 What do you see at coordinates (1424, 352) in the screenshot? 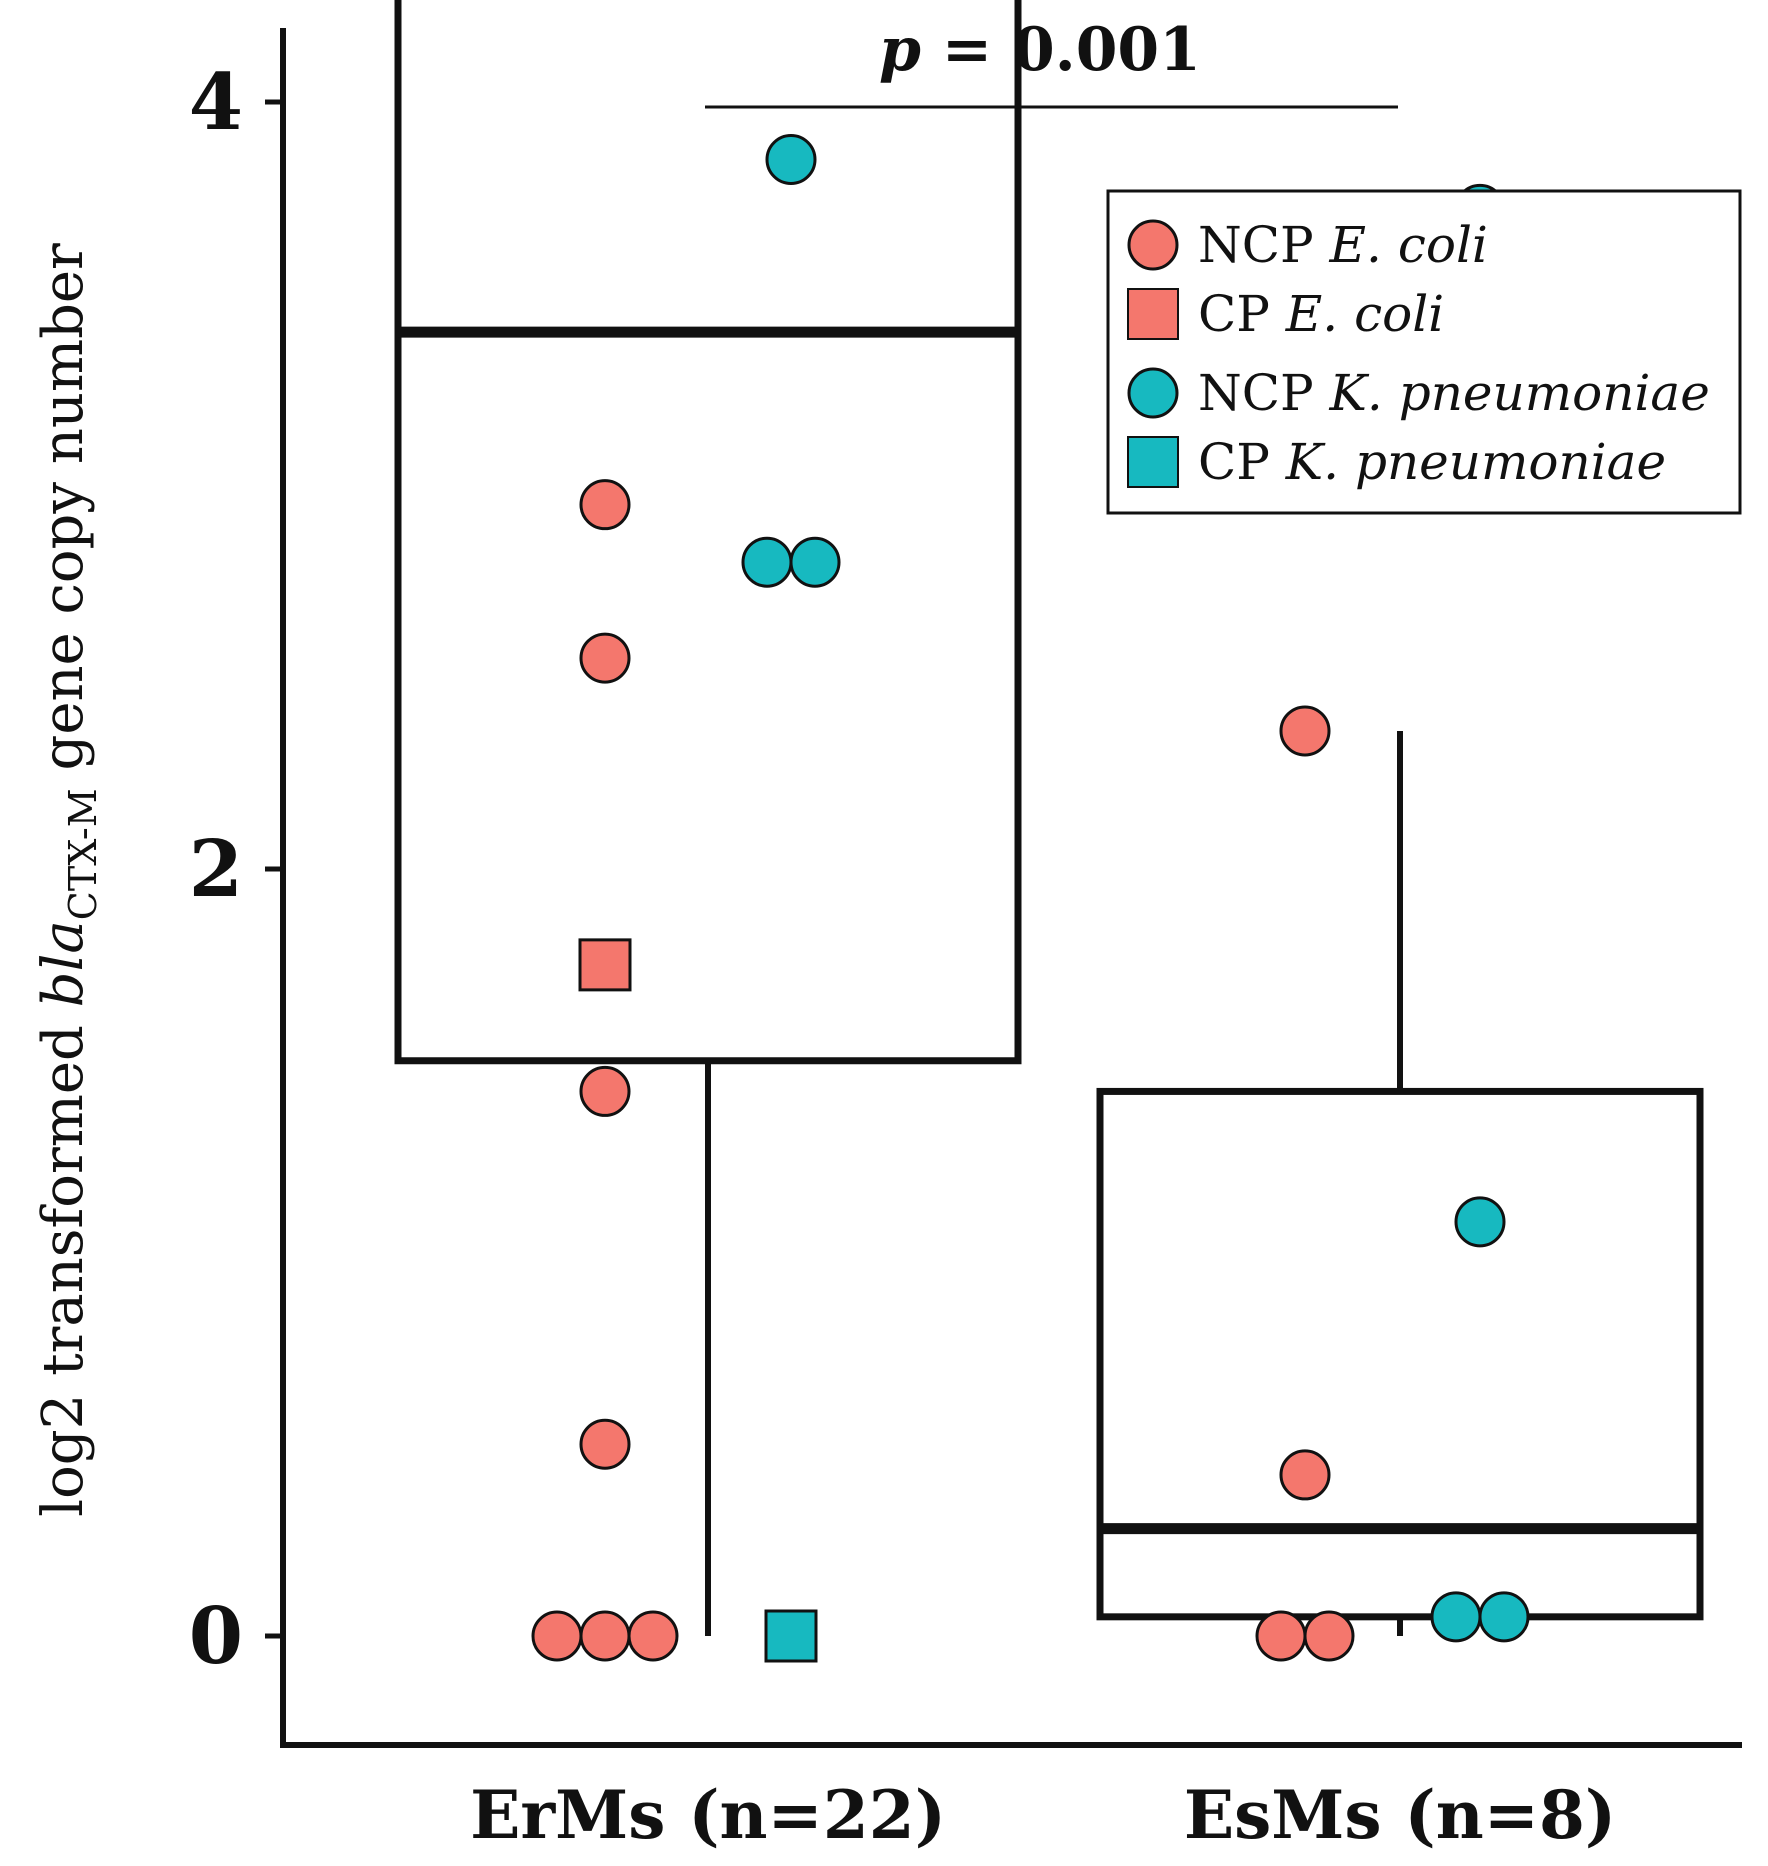
I see `legend-frame` at bounding box center [1424, 352].